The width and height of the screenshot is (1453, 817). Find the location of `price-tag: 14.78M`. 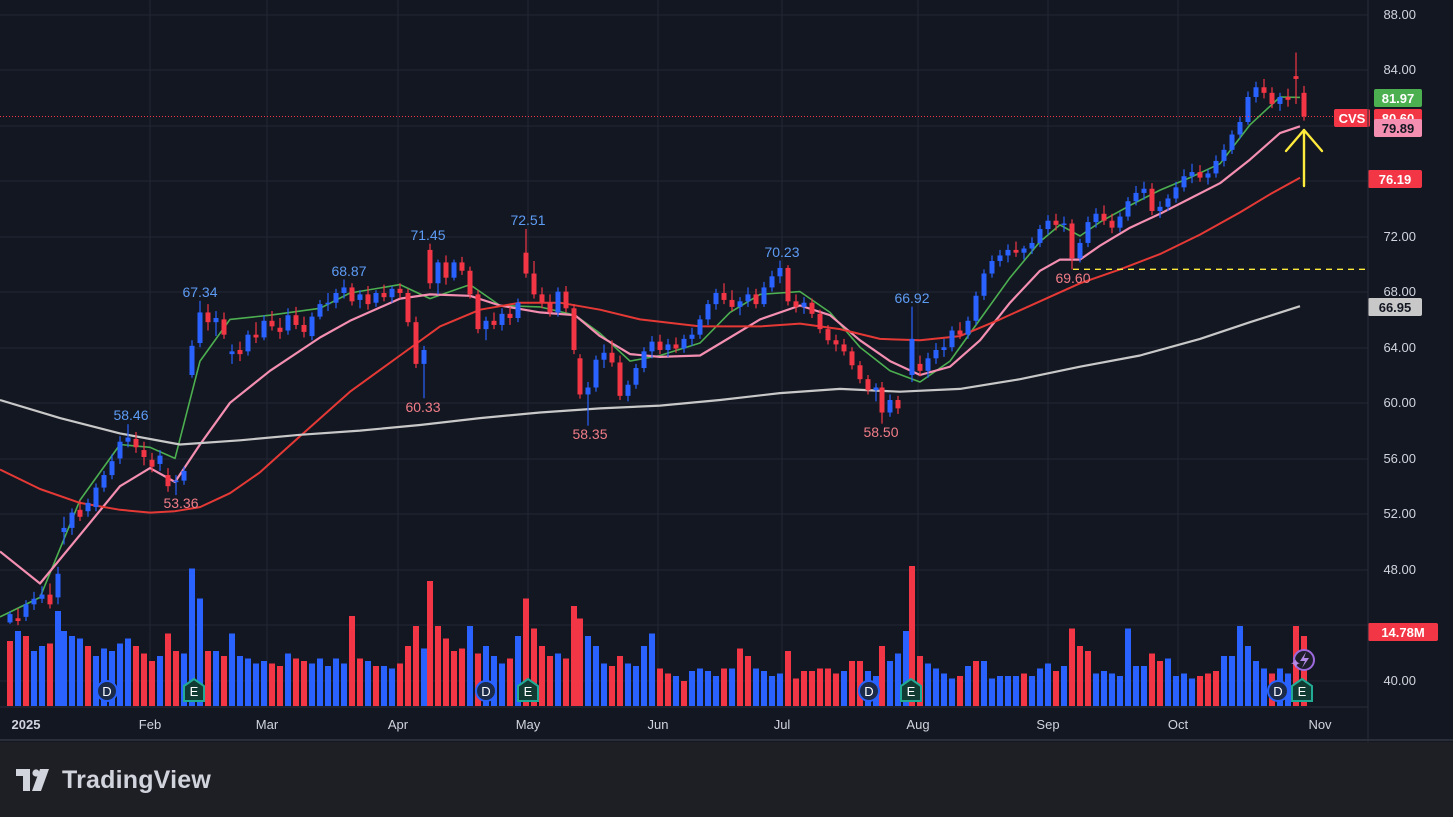

price-tag: 14.78M is located at coordinates (1403, 632).